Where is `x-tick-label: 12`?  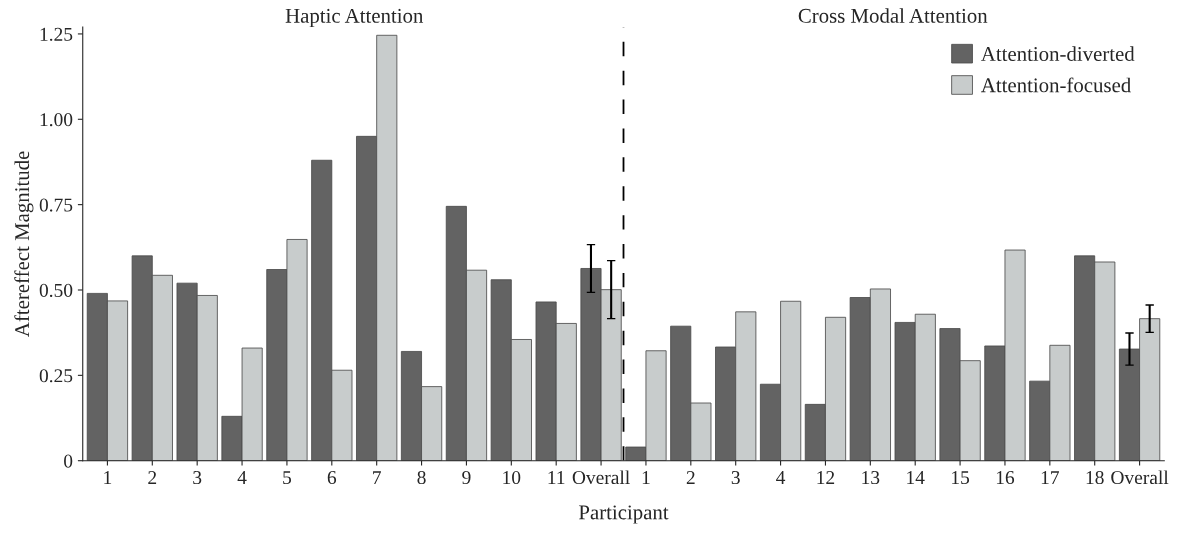 x-tick-label: 12 is located at coordinates (826, 477).